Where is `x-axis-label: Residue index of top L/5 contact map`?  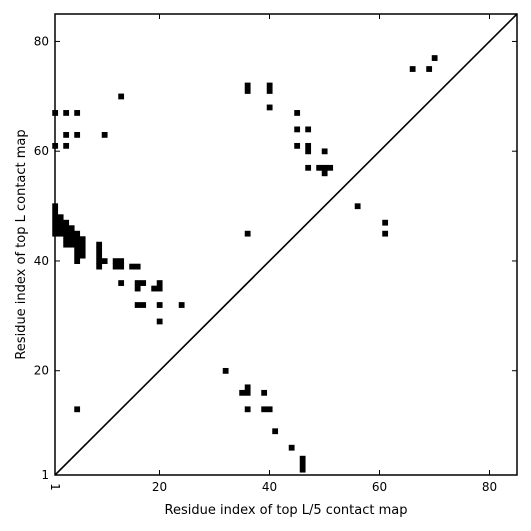 x-axis-label: Residue index of top L/5 contact map is located at coordinates (286, 510).